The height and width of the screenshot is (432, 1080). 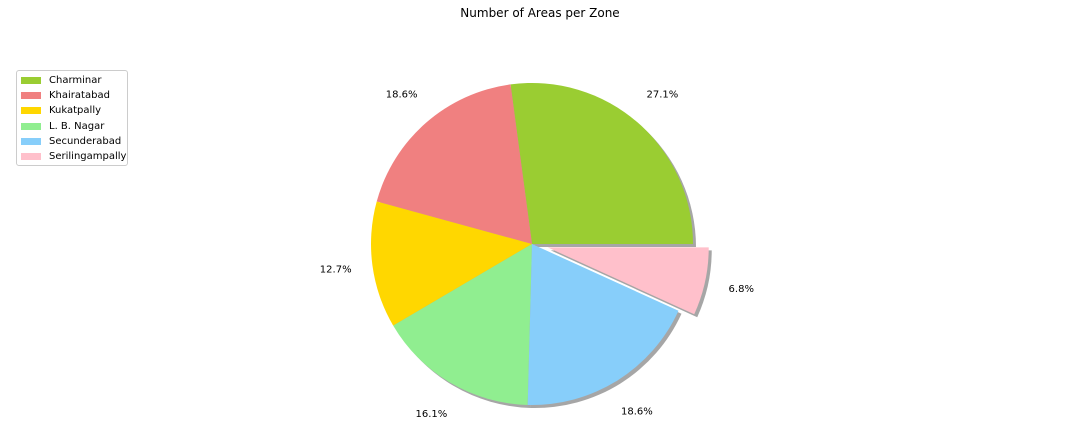 I want to click on legend-item-kukatpally: Kukatpally, so click(x=72, y=110).